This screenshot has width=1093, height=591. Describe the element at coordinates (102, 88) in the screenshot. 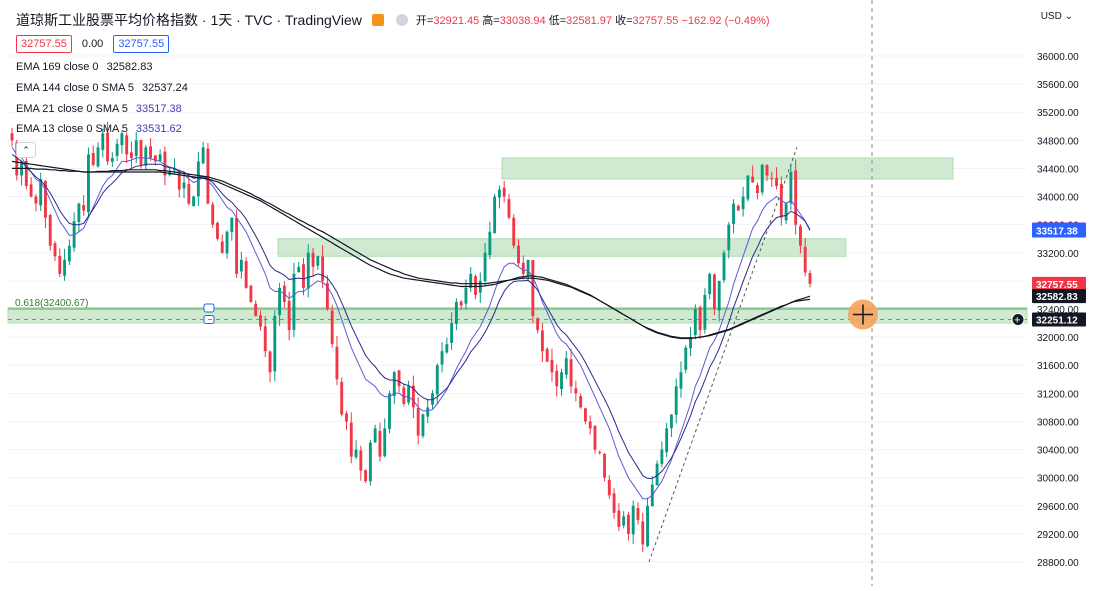

I see `legend-ema144: EMA 144 close 0 SMA 5 32537.24` at that location.